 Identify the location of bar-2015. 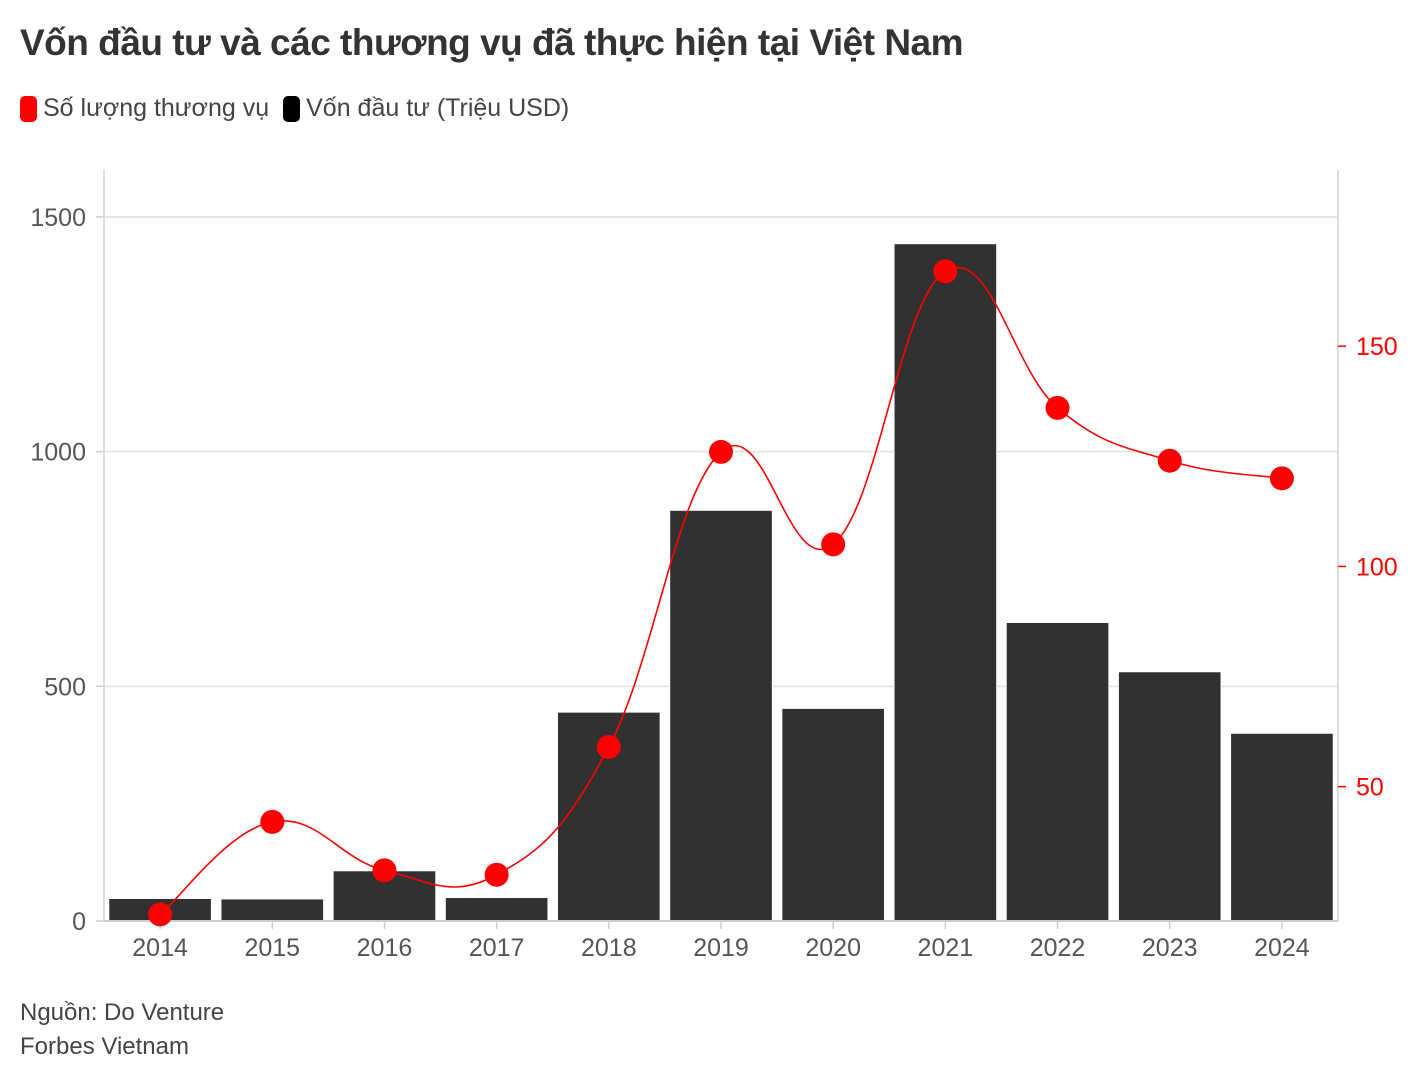
(272, 910).